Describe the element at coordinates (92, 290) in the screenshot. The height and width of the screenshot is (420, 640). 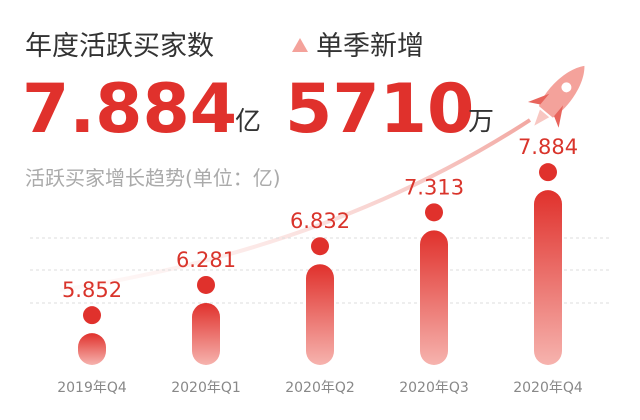
I see `value-label: 5.852` at that location.